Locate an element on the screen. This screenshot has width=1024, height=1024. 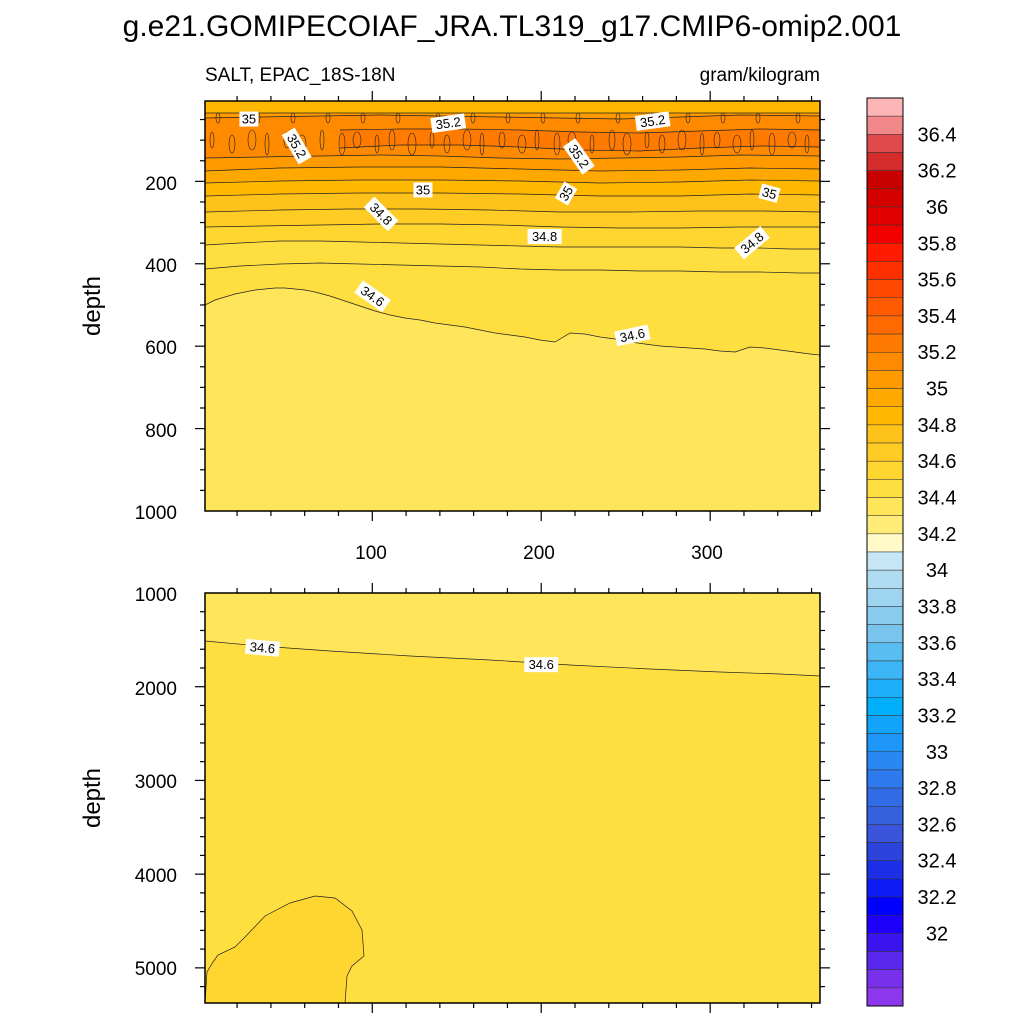
lower-contour-labels: 34.6 34.6 is located at coordinates (401, 655).